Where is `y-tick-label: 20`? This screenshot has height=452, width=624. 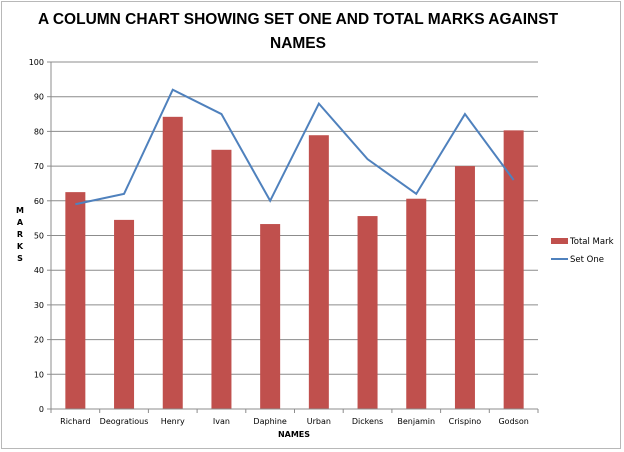 y-tick-label: 20 is located at coordinates (39, 340).